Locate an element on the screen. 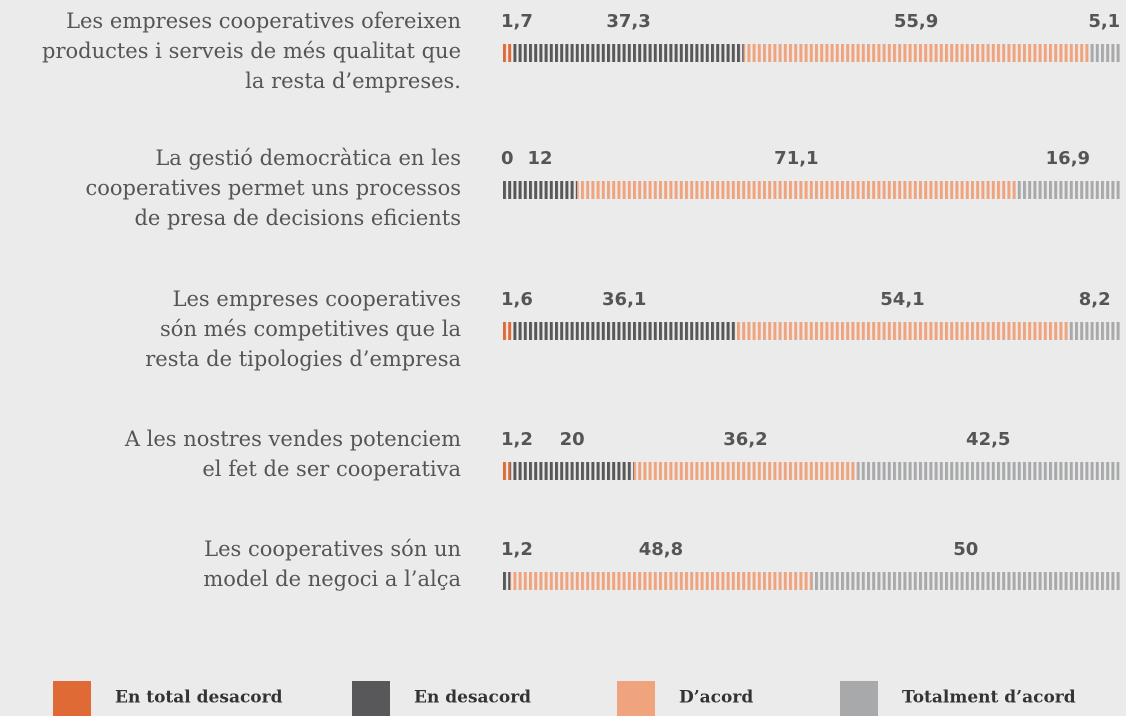 This screenshot has height=716, width=1126. value-label: 37,3 is located at coordinates (628, 21).